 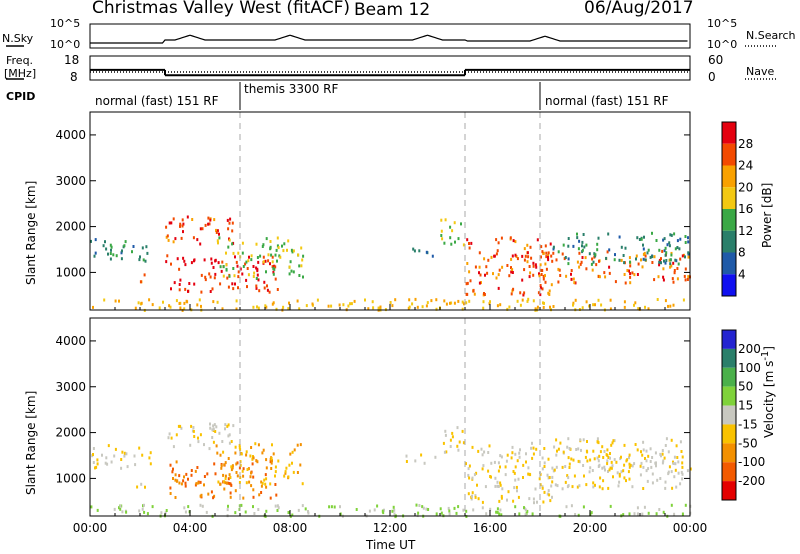 What do you see at coordinates (590, 528) in the screenshot?
I see `x-tick-5: 20:00` at bounding box center [590, 528].